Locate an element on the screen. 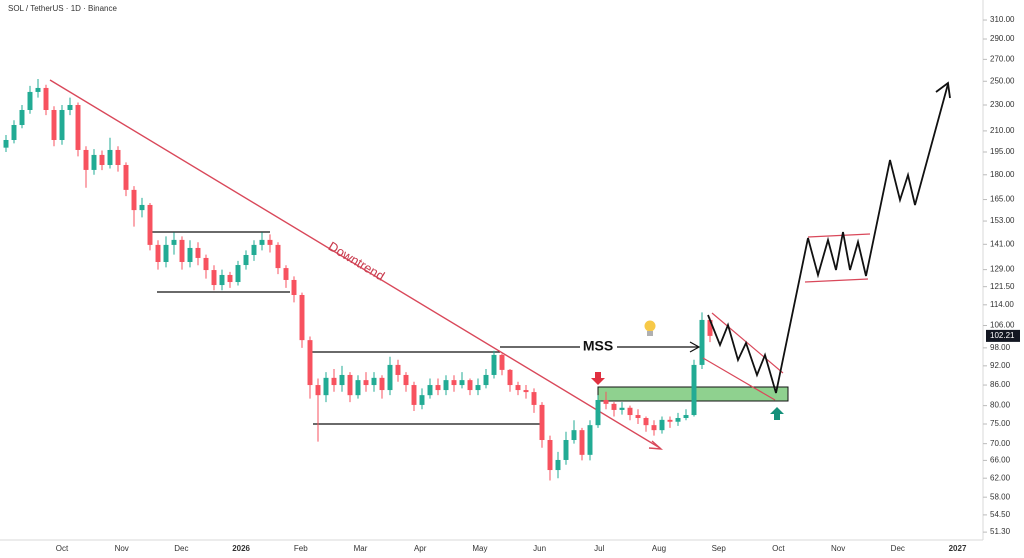 The height and width of the screenshot is (558, 1024). y-tick-label: 195.00 is located at coordinates (1002, 151).